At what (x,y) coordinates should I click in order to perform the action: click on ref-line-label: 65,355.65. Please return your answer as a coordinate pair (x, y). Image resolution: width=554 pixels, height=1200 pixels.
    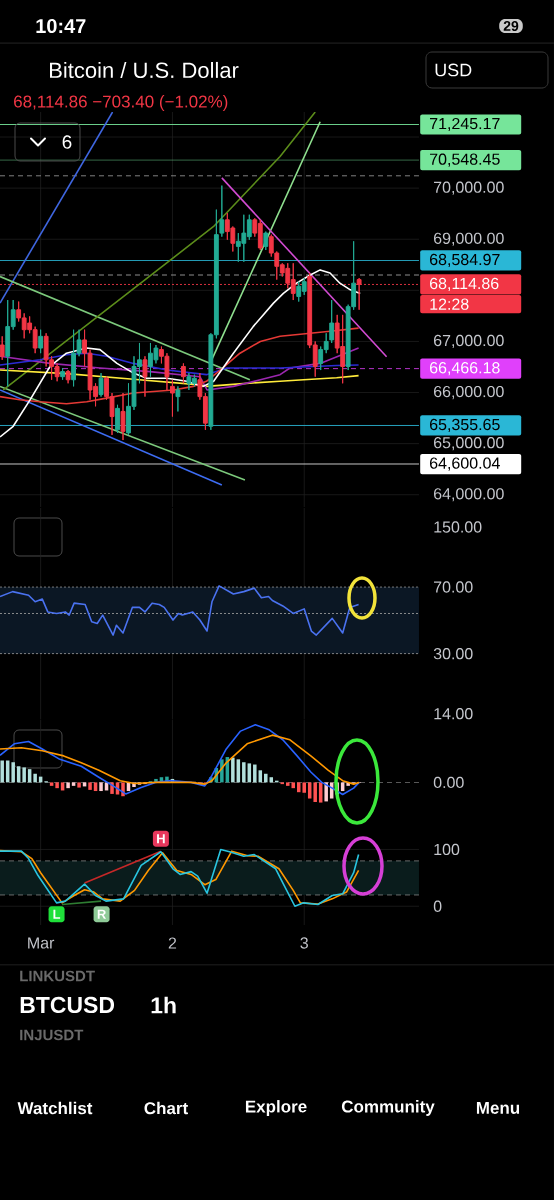
    Looking at the image, I should click on (465, 425).